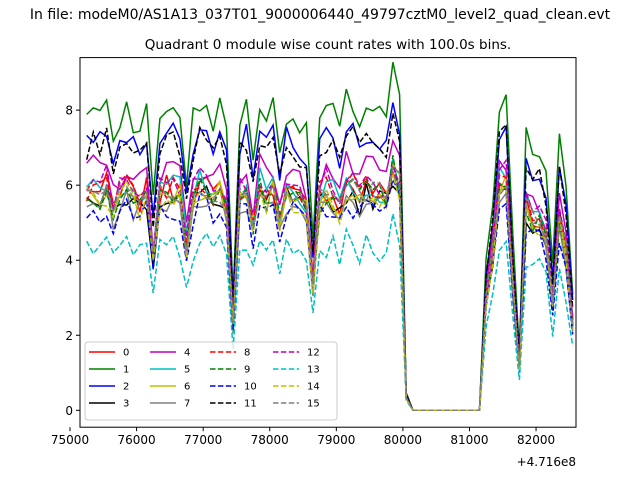 This screenshot has height=480, width=640. What do you see at coordinates (247, 370) in the screenshot?
I see `legend-label-9: 9` at bounding box center [247, 370].